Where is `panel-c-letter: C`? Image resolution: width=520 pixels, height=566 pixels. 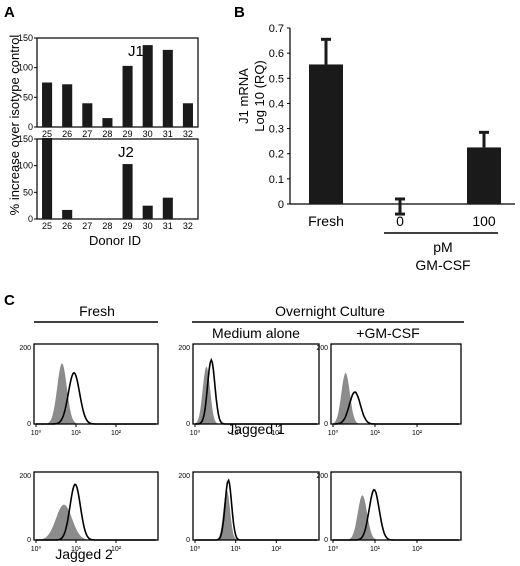
panel-c-letter: C is located at coordinates (9, 300).